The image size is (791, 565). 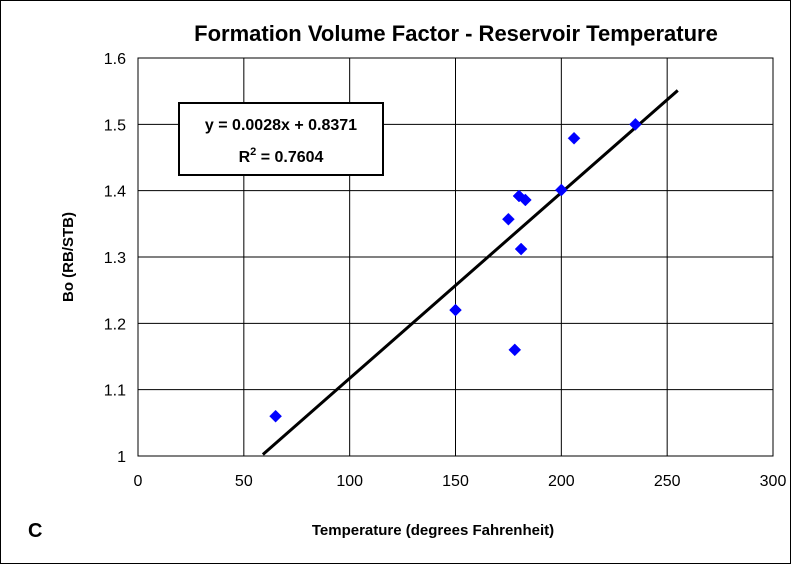 What do you see at coordinates (253, 152) in the screenshot?
I see `r-squared-superscript: 2` at bounding box center [253, 152].